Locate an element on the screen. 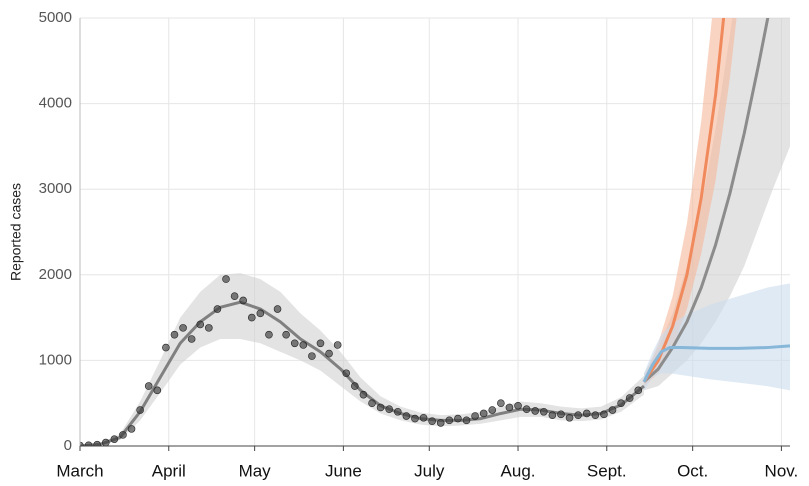 The height and width of the screenshot is (486, 809). x-tick-label: June is located at coordinates (343, 470).